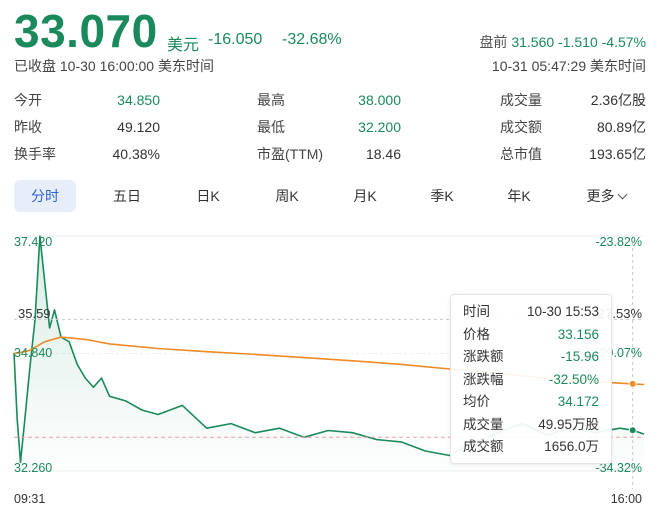 The height and width of the screenshot is (520, 660). What do you see at coordinates (379, 127) in the screenshot?
I see `stat-value: 32.200` at bounding box center [379, 127].